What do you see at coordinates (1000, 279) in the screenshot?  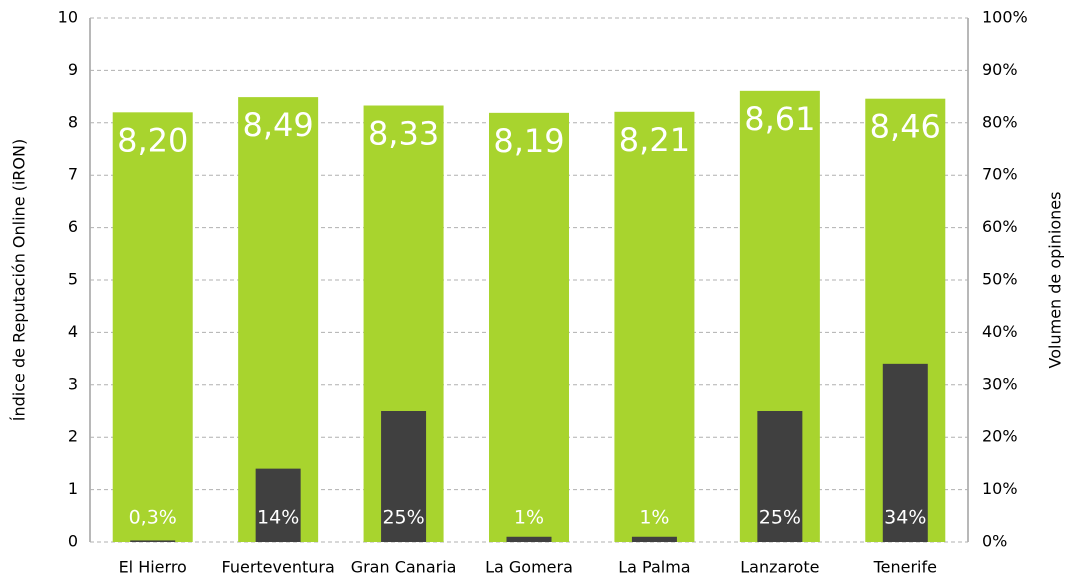 I see `y2-tick-label: 50%` at bounding box center [1000, 279].